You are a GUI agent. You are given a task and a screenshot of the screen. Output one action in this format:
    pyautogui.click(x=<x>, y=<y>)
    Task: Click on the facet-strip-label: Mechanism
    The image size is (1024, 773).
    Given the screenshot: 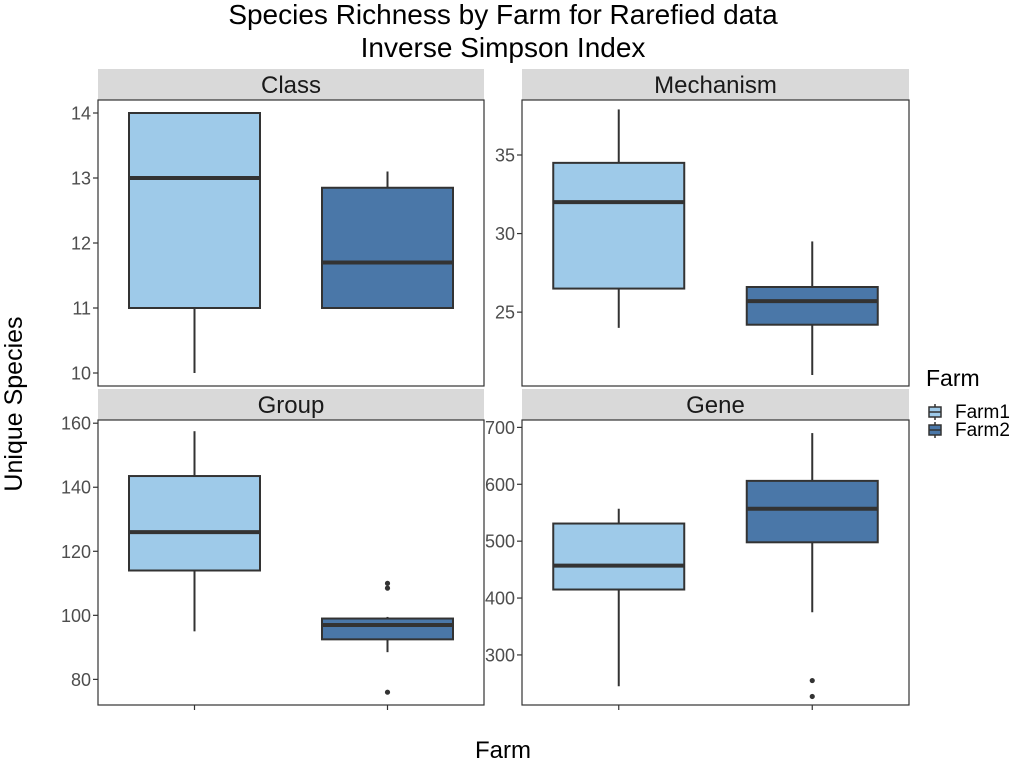 What is the action you would take?
    pyautogui.click(x=715, y=85)
    